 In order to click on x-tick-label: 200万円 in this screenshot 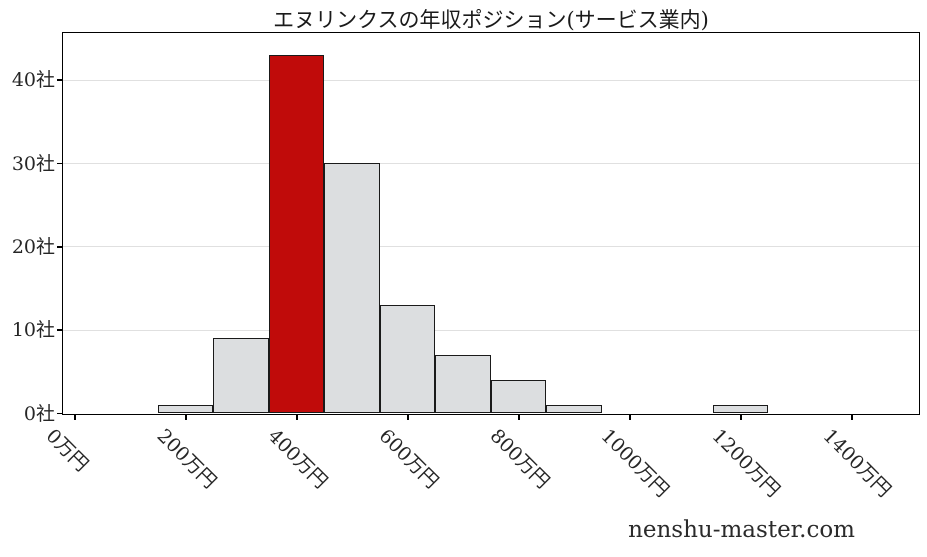, I will do `click(186, 458)`.